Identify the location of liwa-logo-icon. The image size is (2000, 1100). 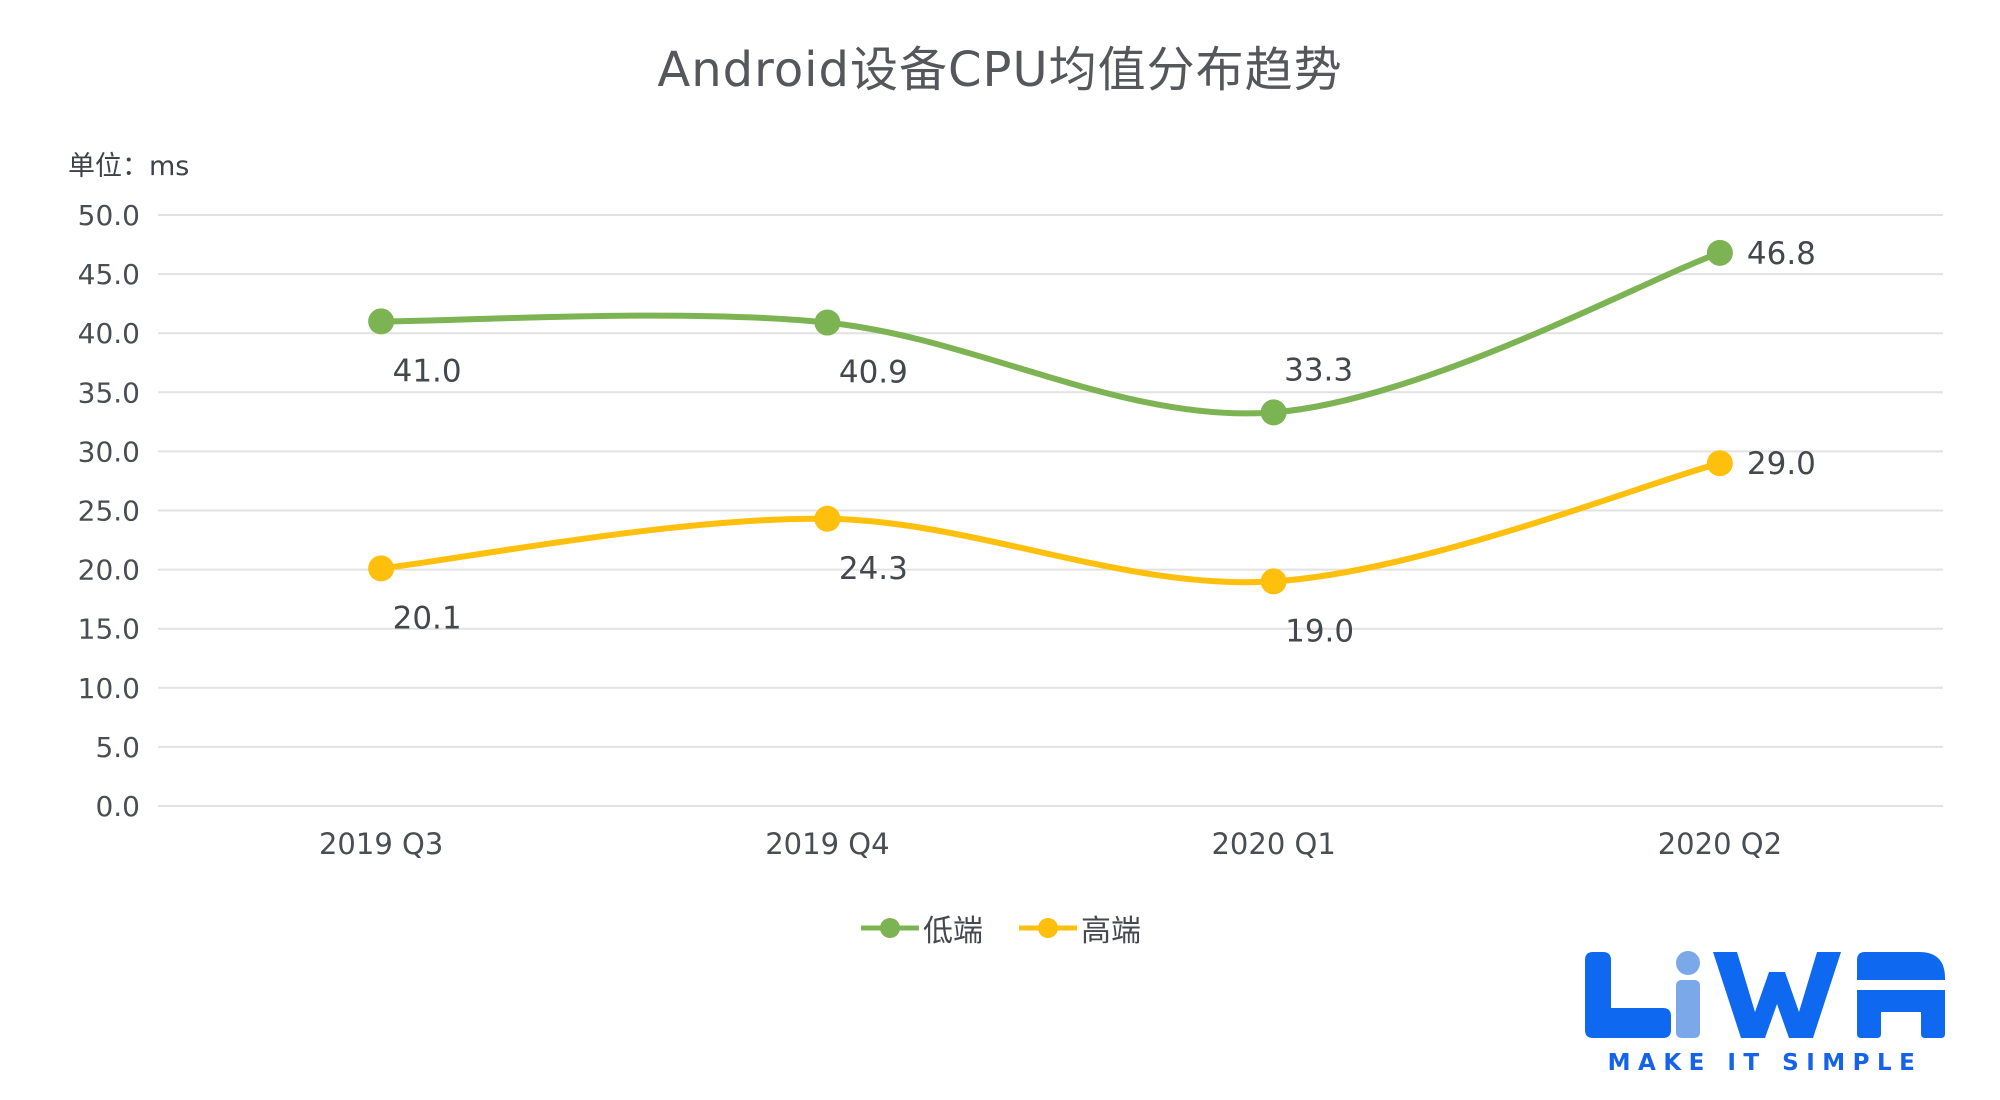
(1765, 994).